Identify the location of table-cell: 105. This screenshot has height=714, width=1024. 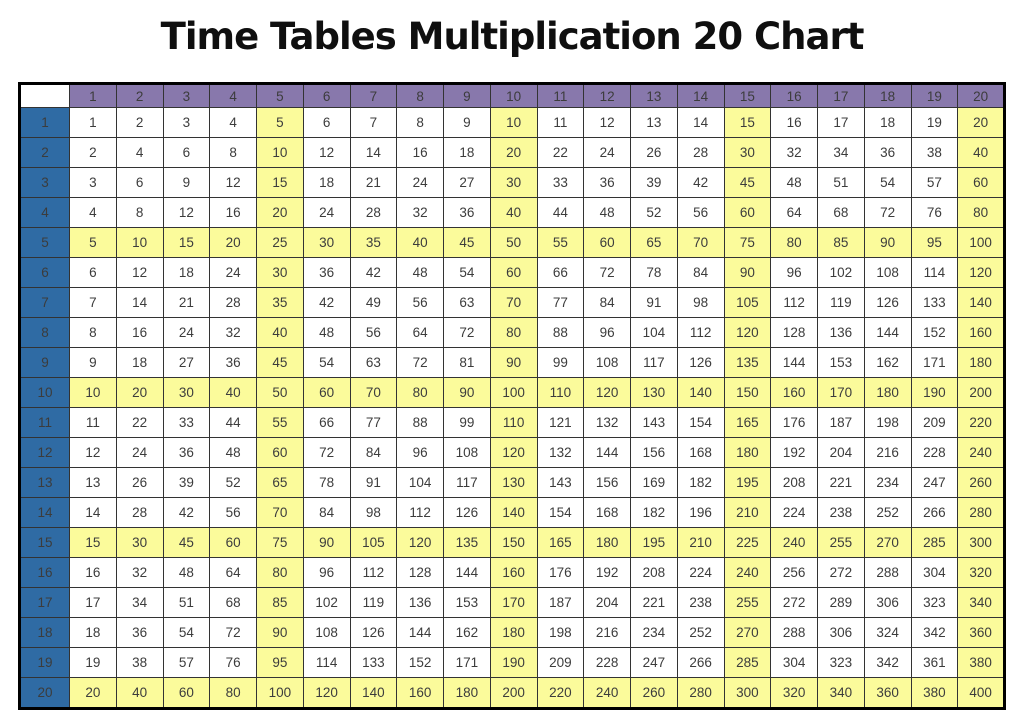
(373, 542).